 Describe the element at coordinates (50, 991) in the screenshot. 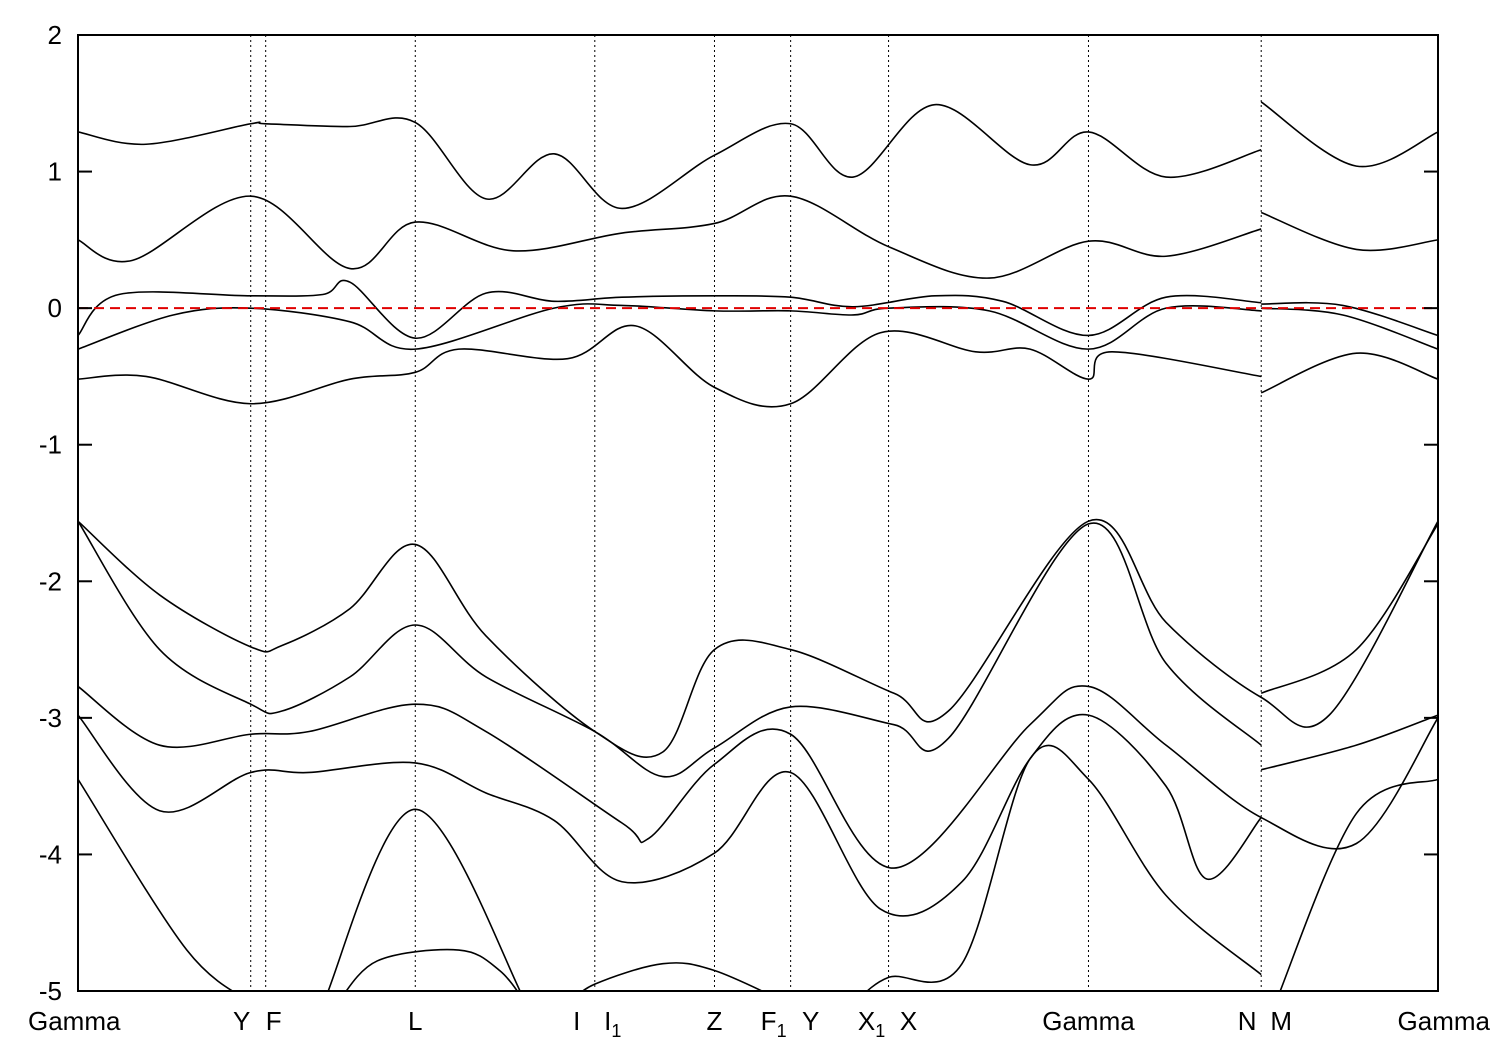

I see `y-tick-label: -5` at that location.